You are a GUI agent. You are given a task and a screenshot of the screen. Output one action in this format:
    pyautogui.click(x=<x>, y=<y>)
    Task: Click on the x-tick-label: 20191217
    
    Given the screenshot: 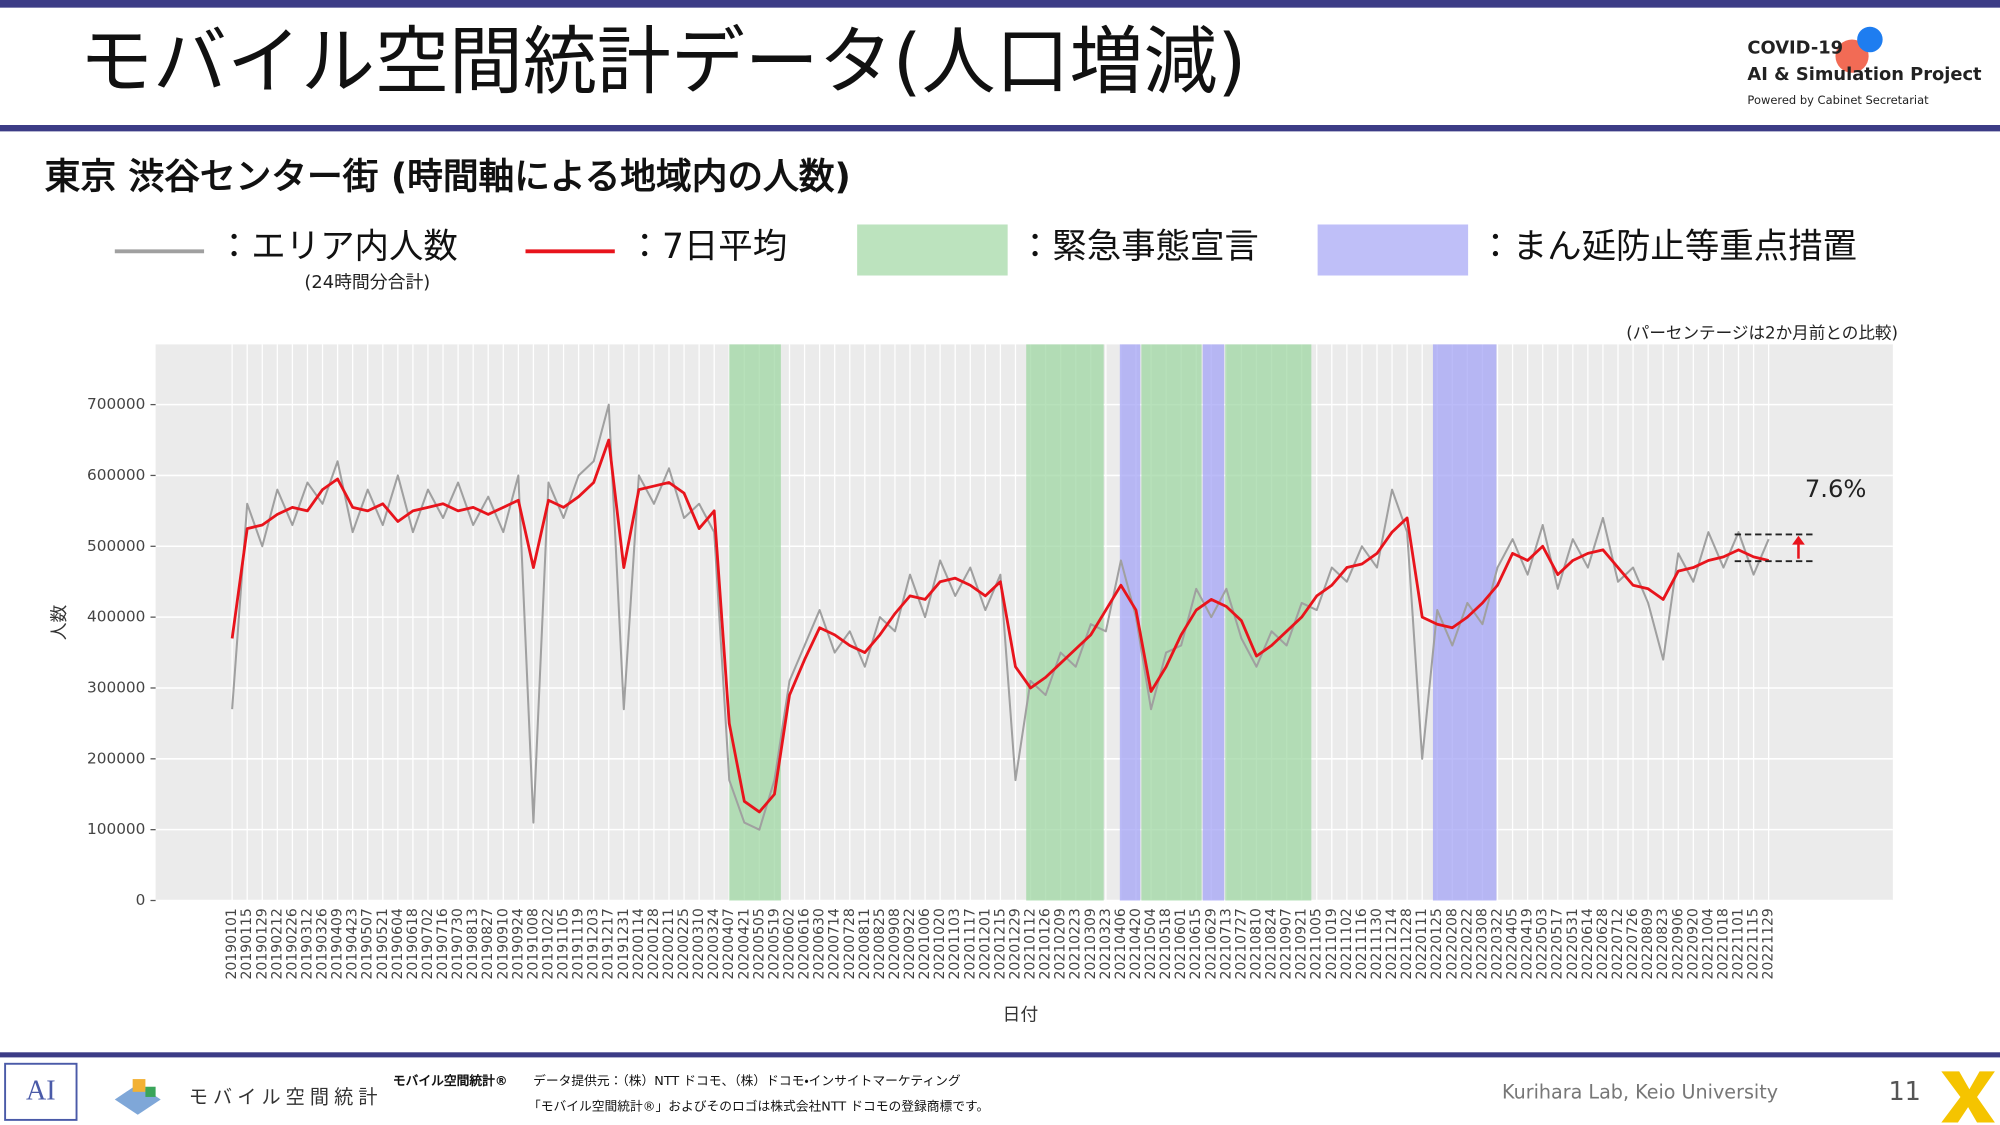 What is the action you would take?
    pyautogui.click(x=609, y=943)
    